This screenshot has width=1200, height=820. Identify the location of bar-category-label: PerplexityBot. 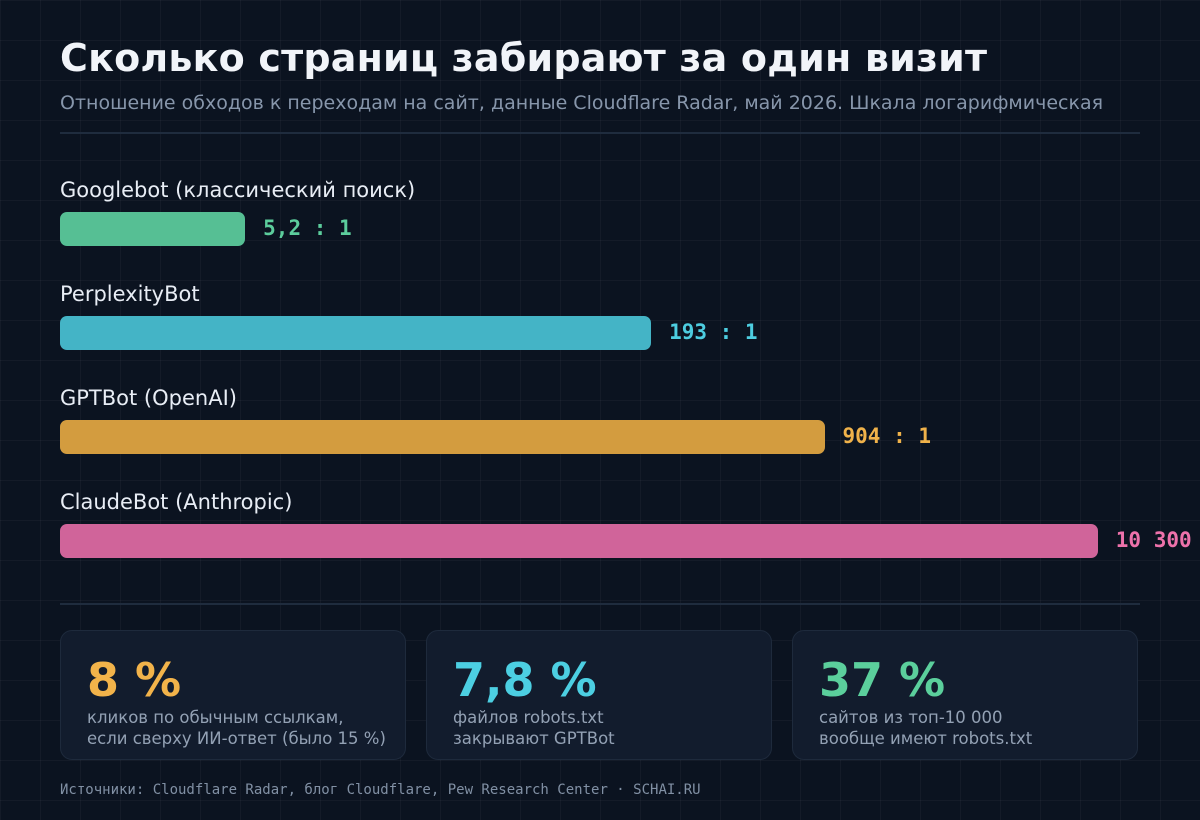
(130, 294).